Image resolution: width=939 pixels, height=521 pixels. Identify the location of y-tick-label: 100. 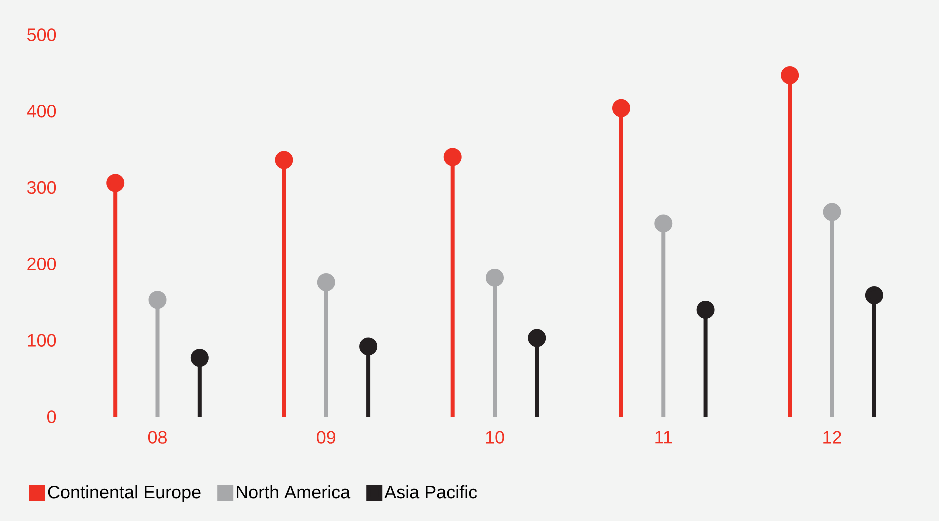
(42, 340).